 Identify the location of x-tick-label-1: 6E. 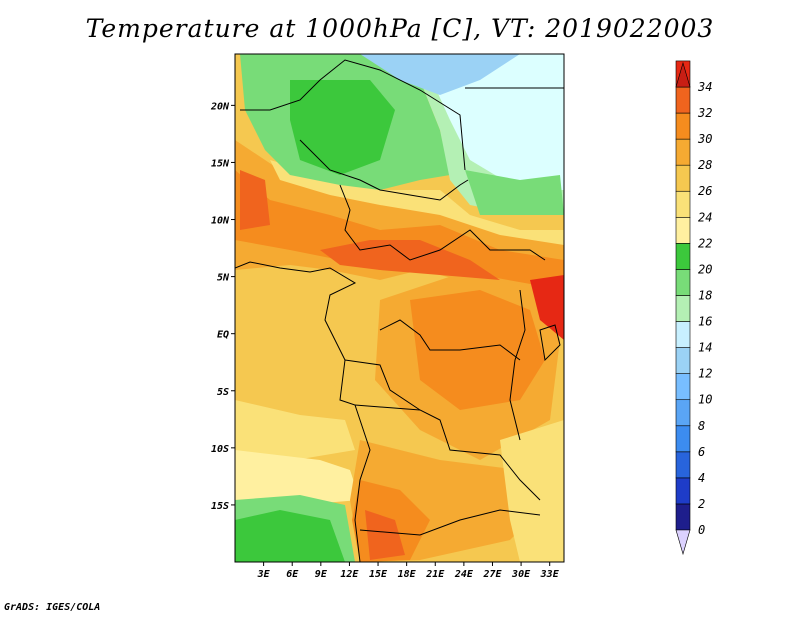
(292, 574).